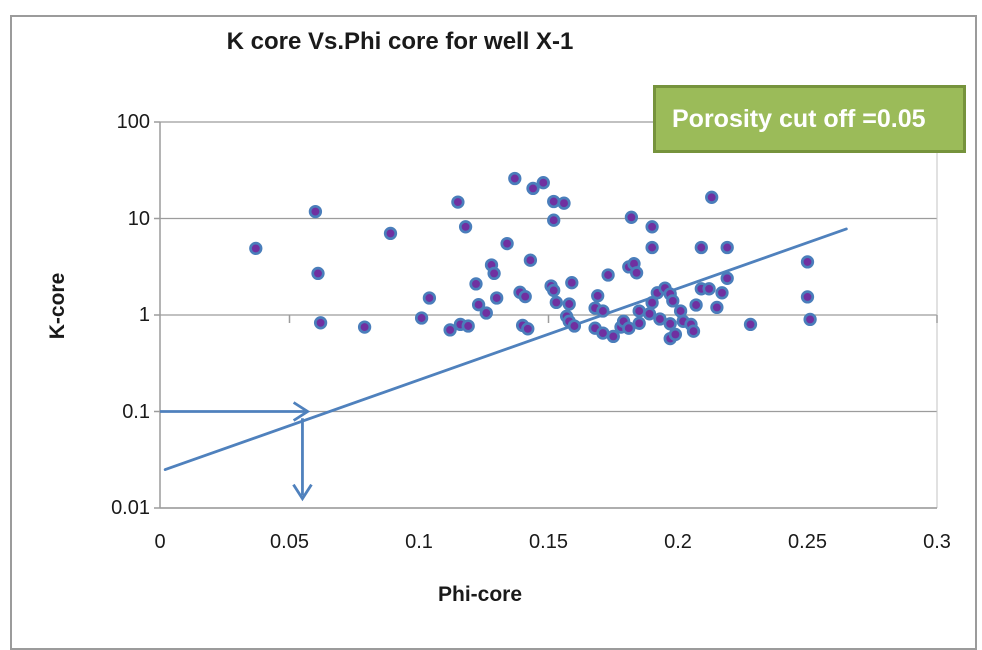 The width and height of the screenshot is (982, 650). I want to click on x-tick-label: 0.05, so click(289, 542).